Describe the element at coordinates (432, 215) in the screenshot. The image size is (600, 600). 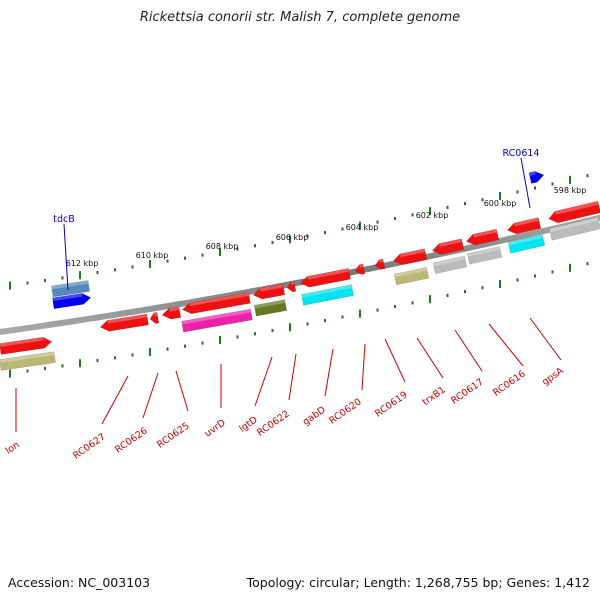
I see `scale-label: 602 kbp` at that location.